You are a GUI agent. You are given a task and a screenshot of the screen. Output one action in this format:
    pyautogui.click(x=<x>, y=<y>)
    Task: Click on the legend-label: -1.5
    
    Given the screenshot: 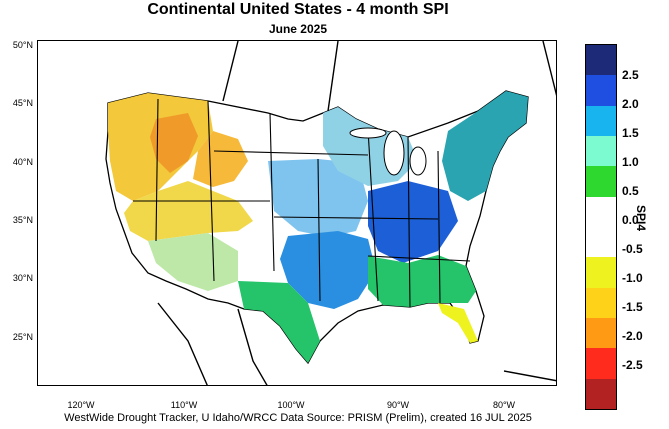 What is the action you would take?
    pyautogui.click(x=632, y=307)
    